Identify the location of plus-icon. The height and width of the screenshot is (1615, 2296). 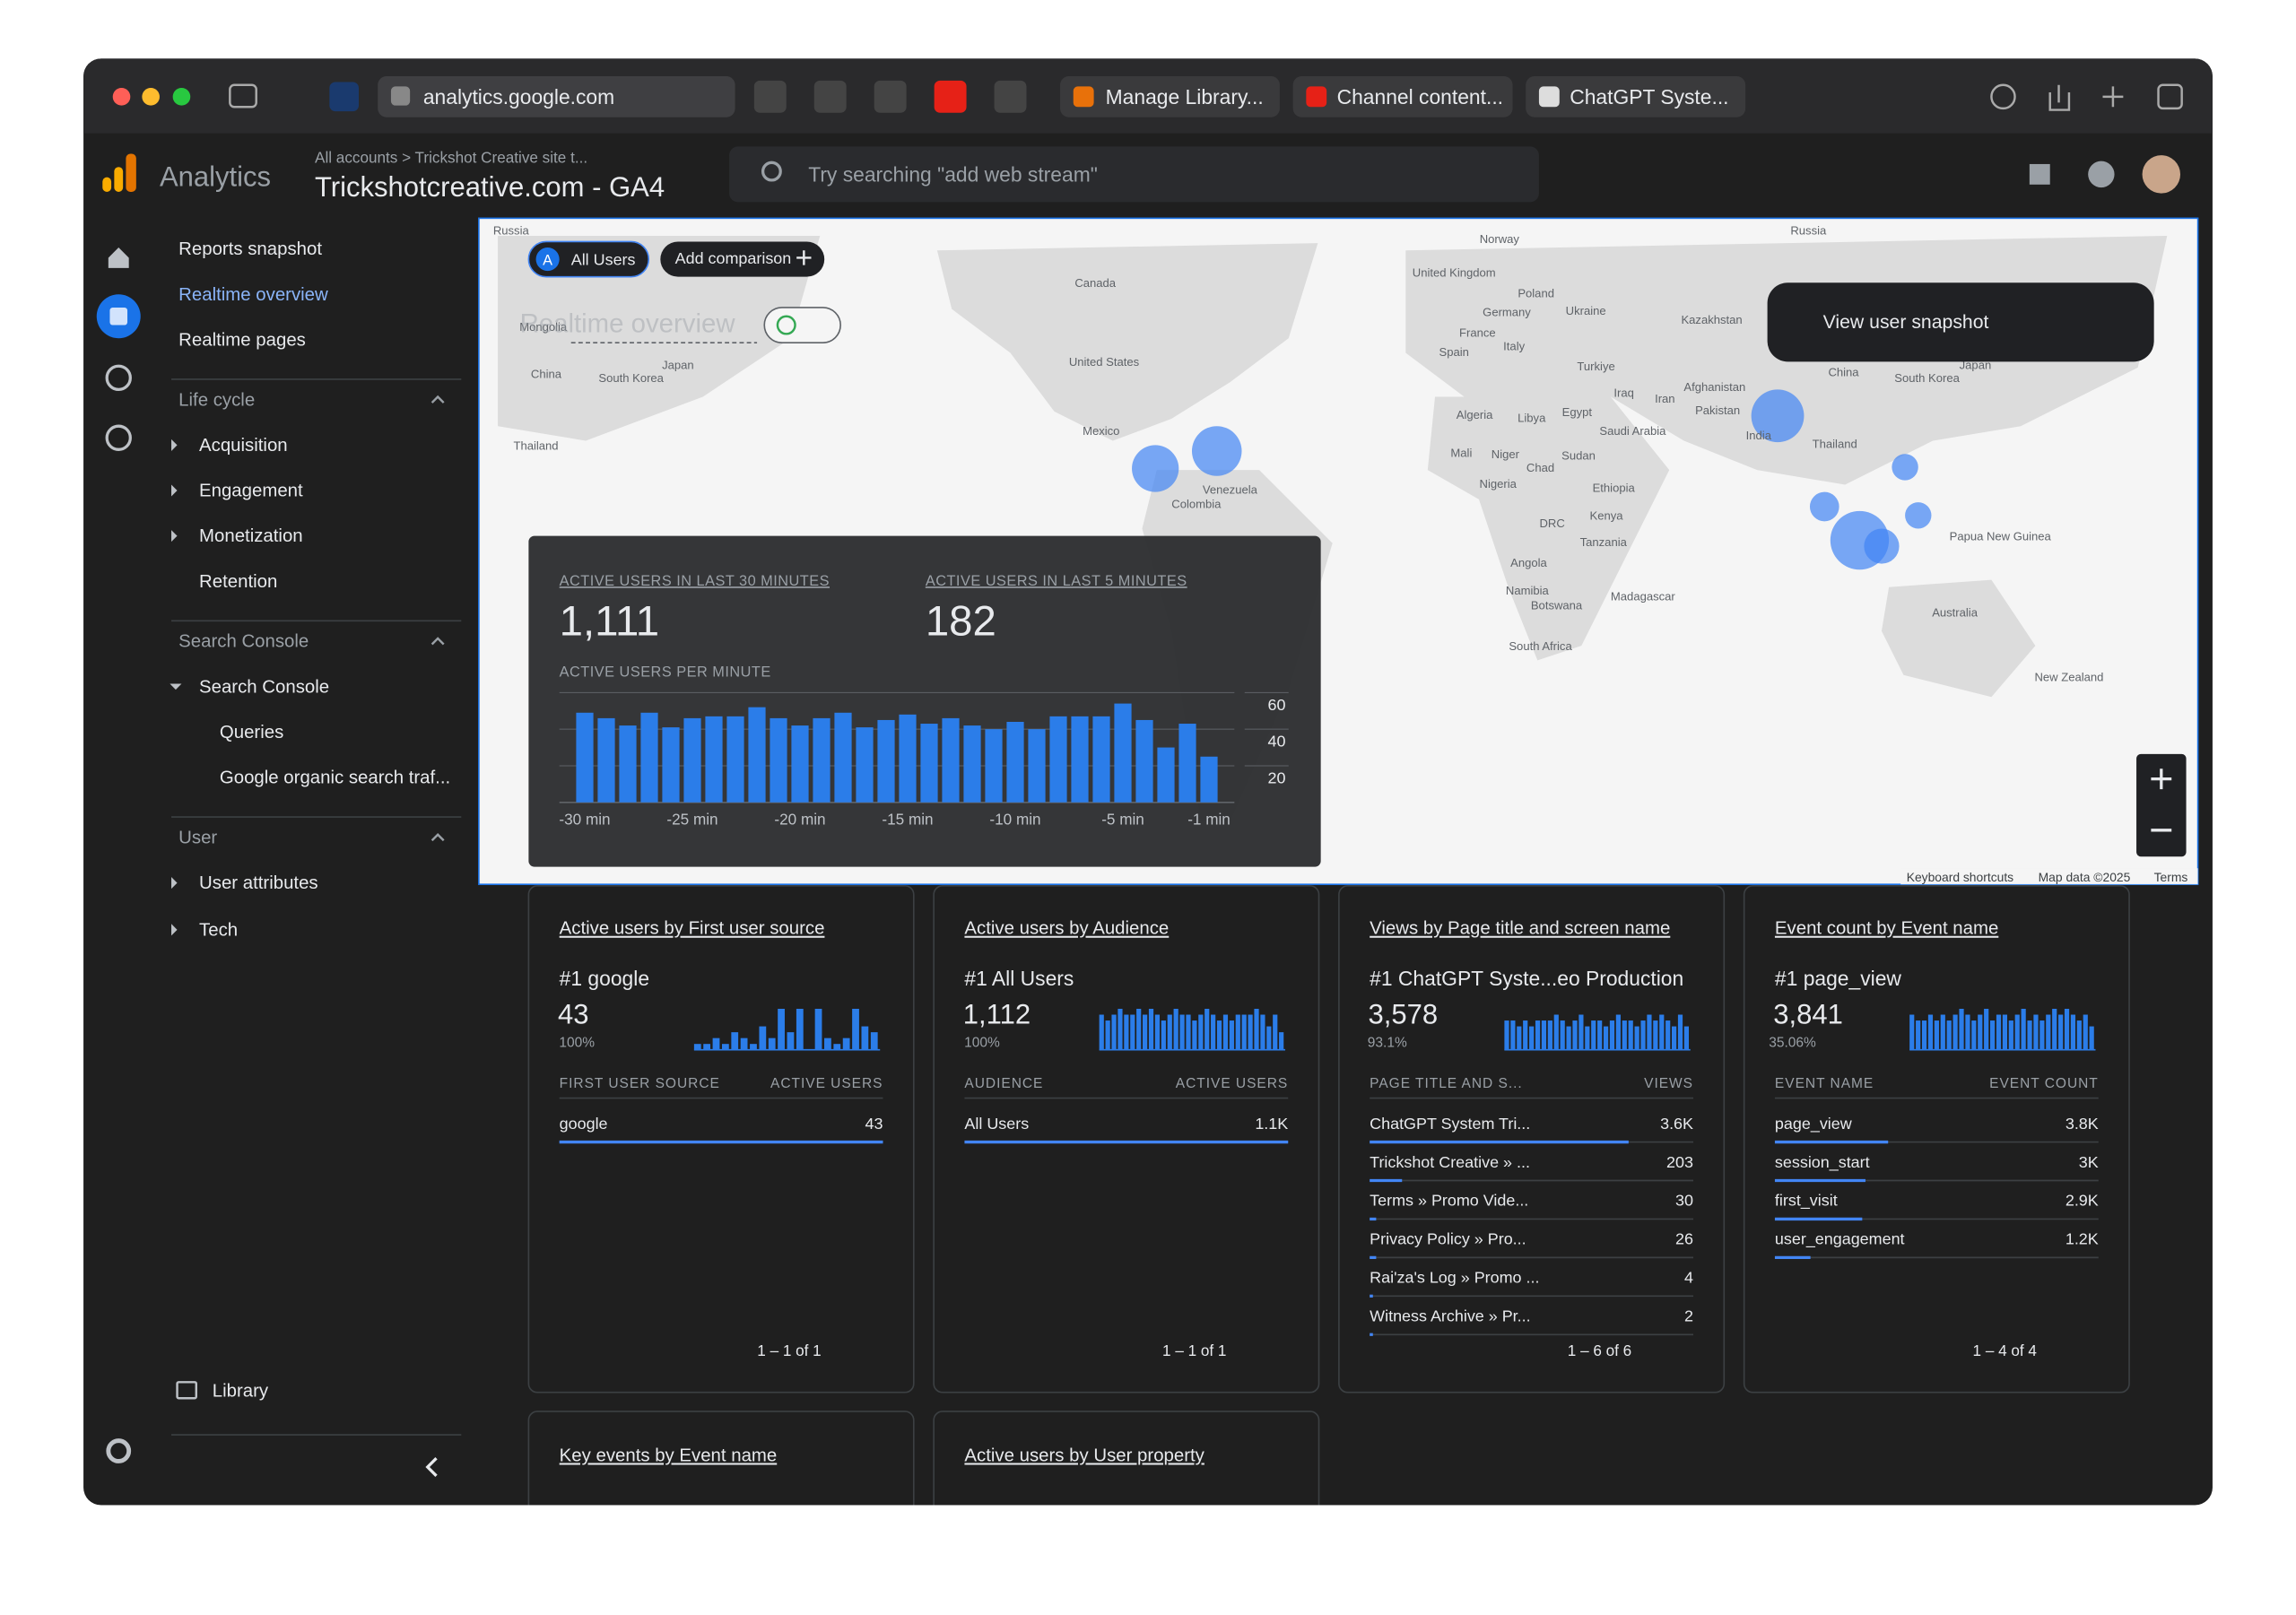
(804, 257).